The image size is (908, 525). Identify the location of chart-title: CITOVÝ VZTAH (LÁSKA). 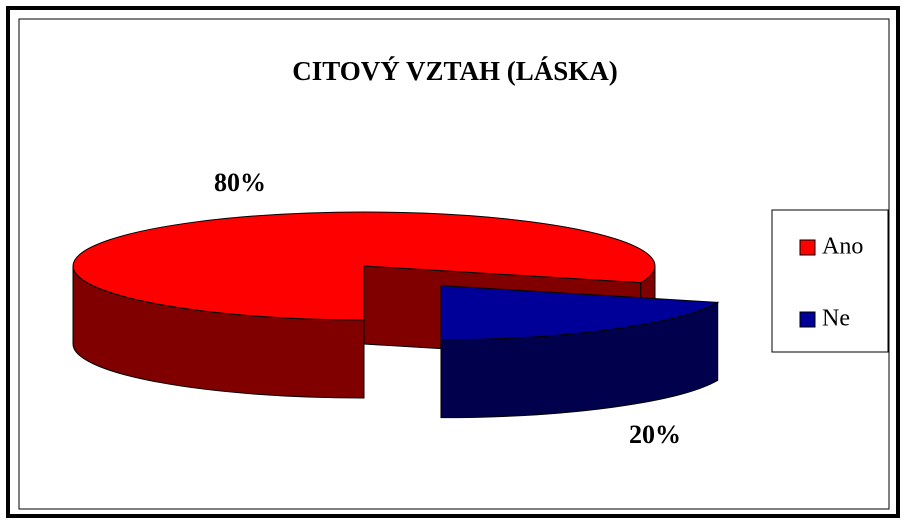
(455, 71).